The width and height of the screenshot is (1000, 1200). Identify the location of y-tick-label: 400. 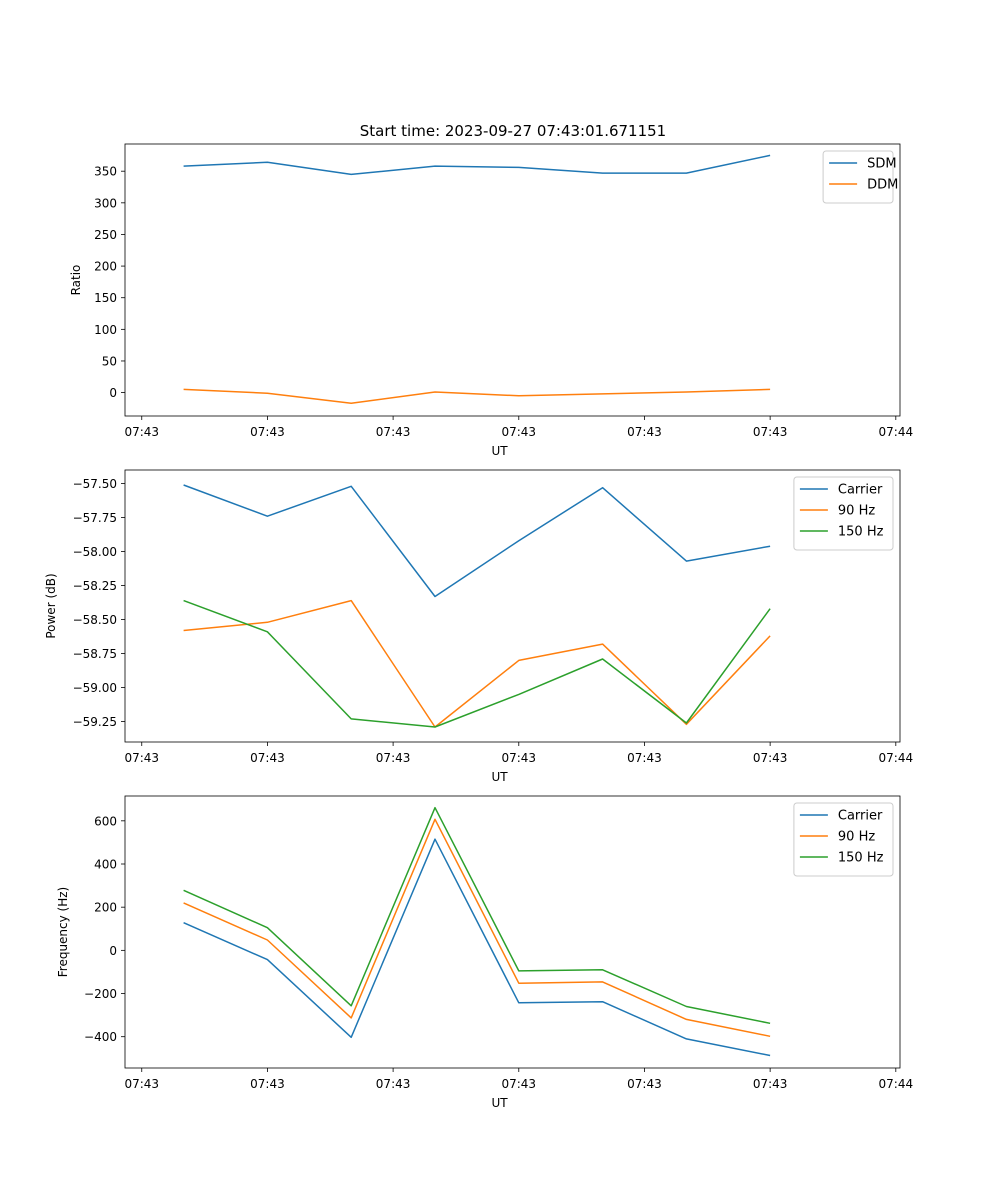
(105, 865).